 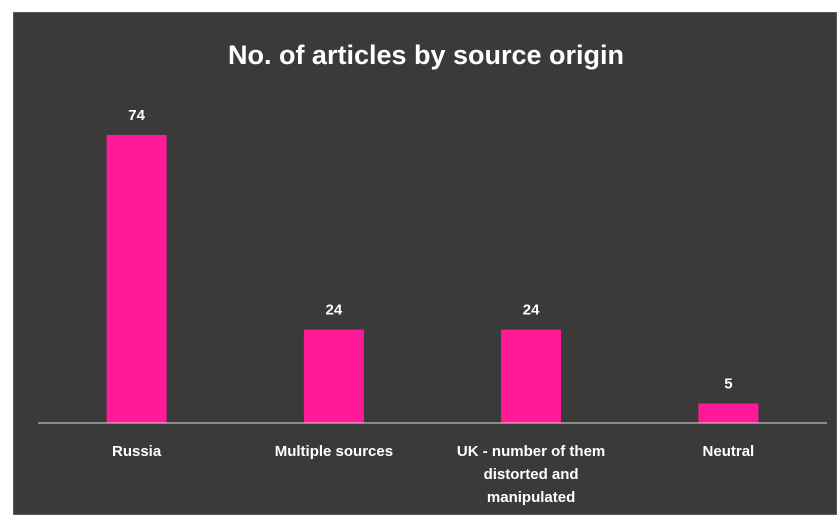 I want to click on category-label-line: distorted and, so click(x=531, y=474).